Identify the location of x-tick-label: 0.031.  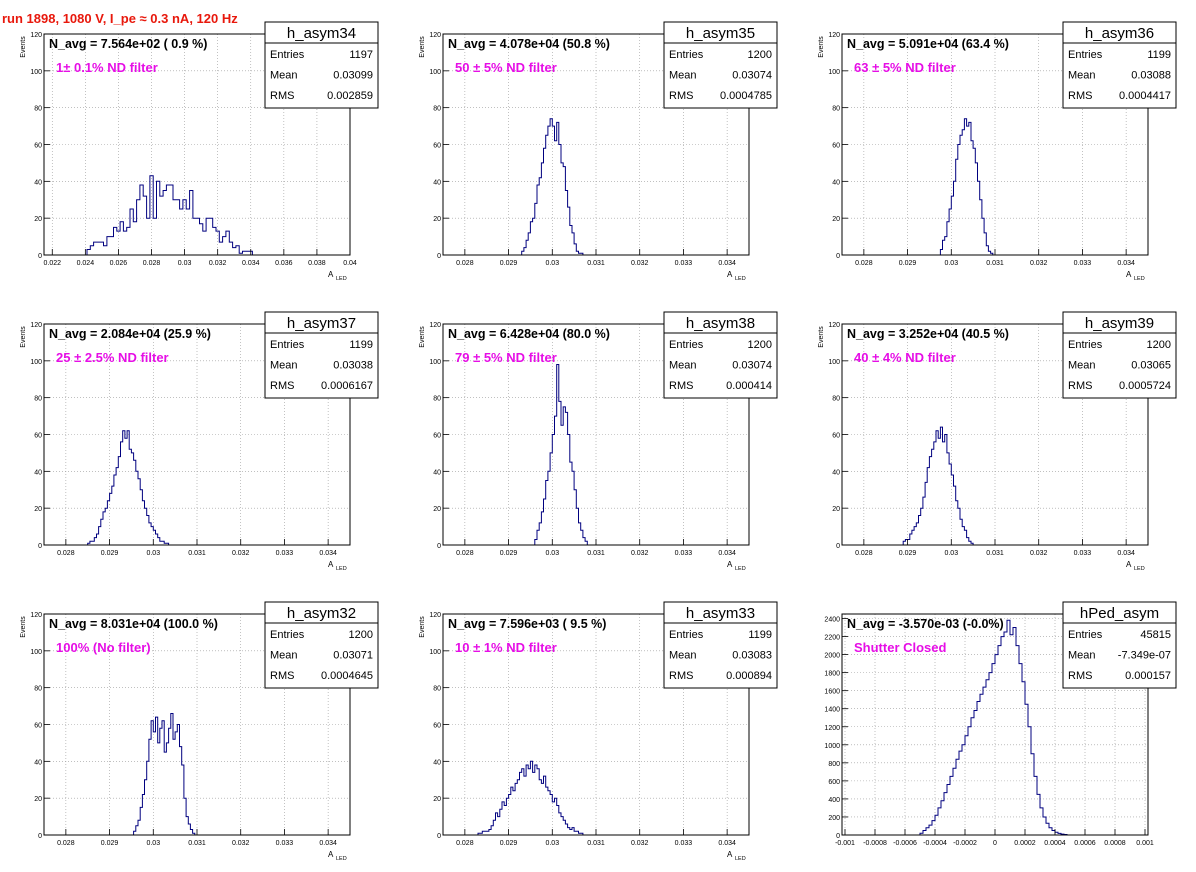
(197, 553).